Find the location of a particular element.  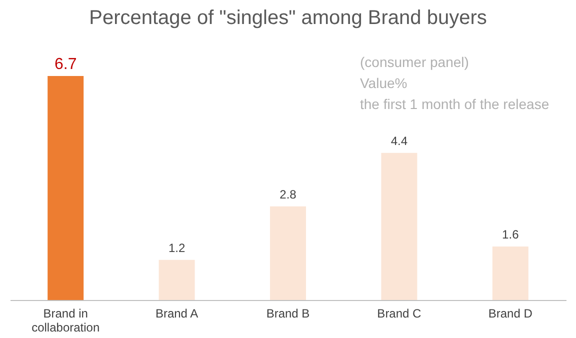

annotation: Value% is located at coordinates (384, 83).